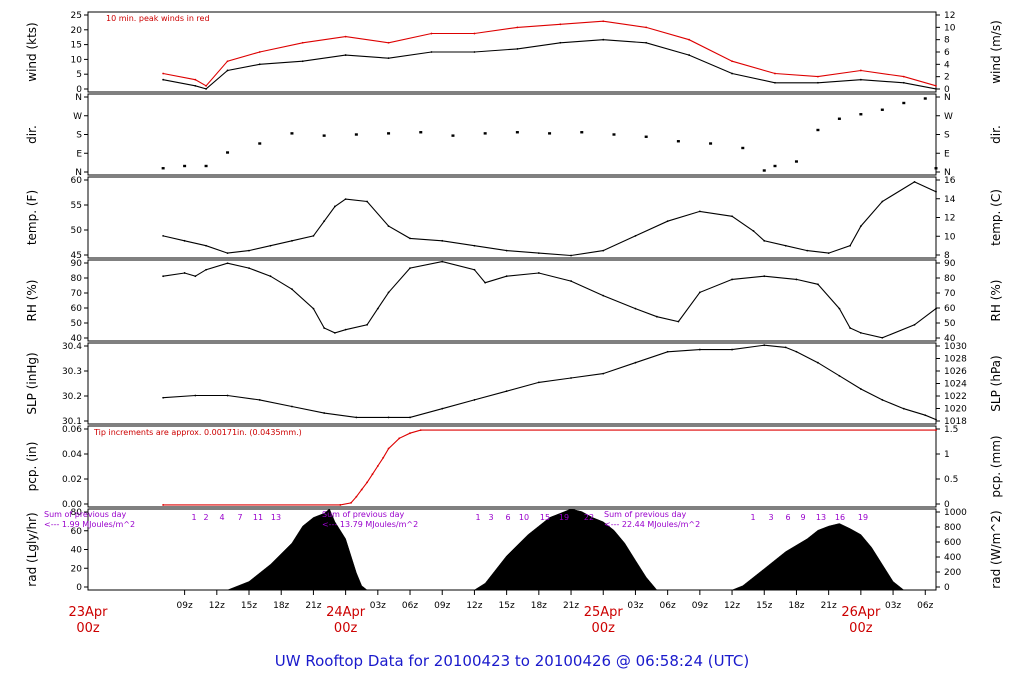  What do you see at coordinates (951, 480) in the screenshot?
I see `pcp-right-tick-label: 0.5` at bounding box center [951, 480].